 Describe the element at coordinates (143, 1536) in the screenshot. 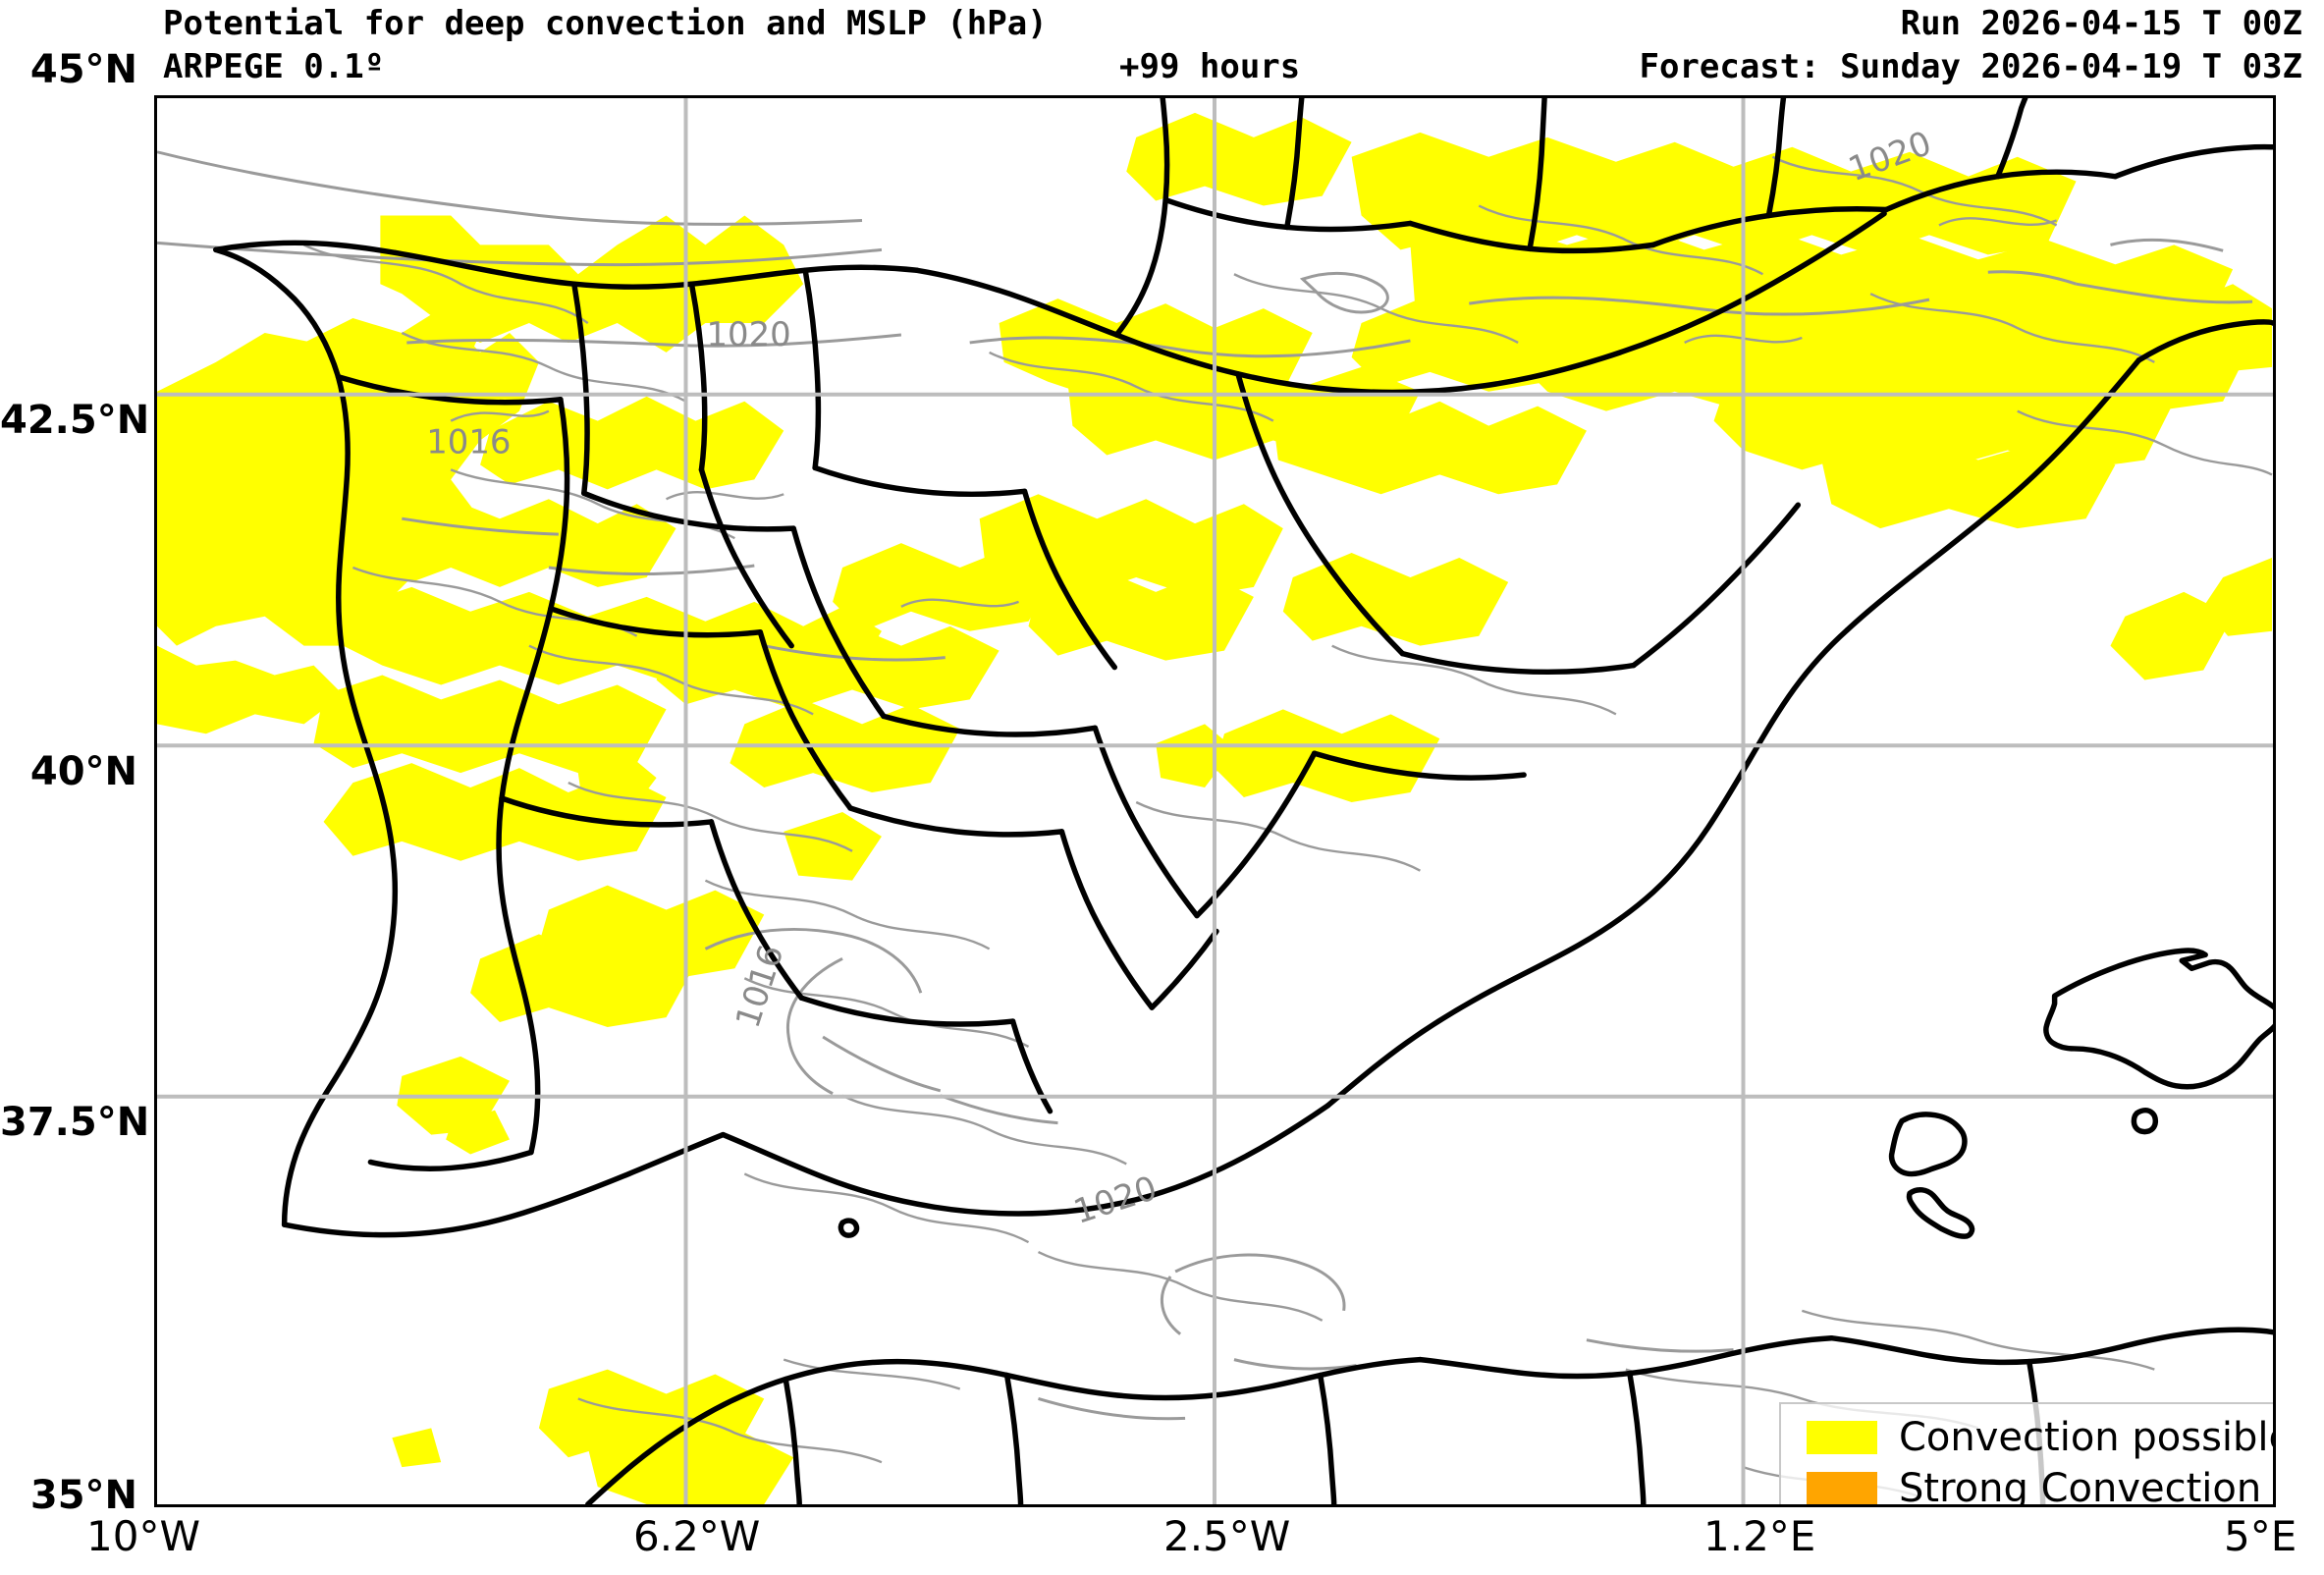

I see `x-tick-label-10w: 10°W` at that location.